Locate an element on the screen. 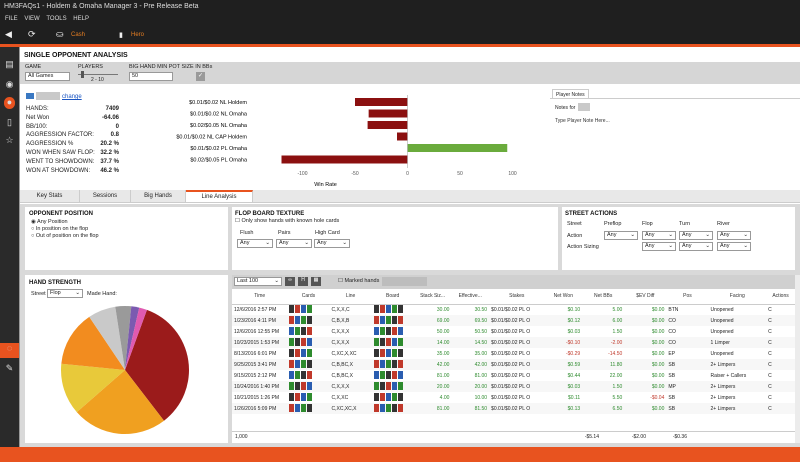 The width and height of the screenshot is (800, 462). position-option-in: ○ In position on the flop is located at coordinates (60, 229).